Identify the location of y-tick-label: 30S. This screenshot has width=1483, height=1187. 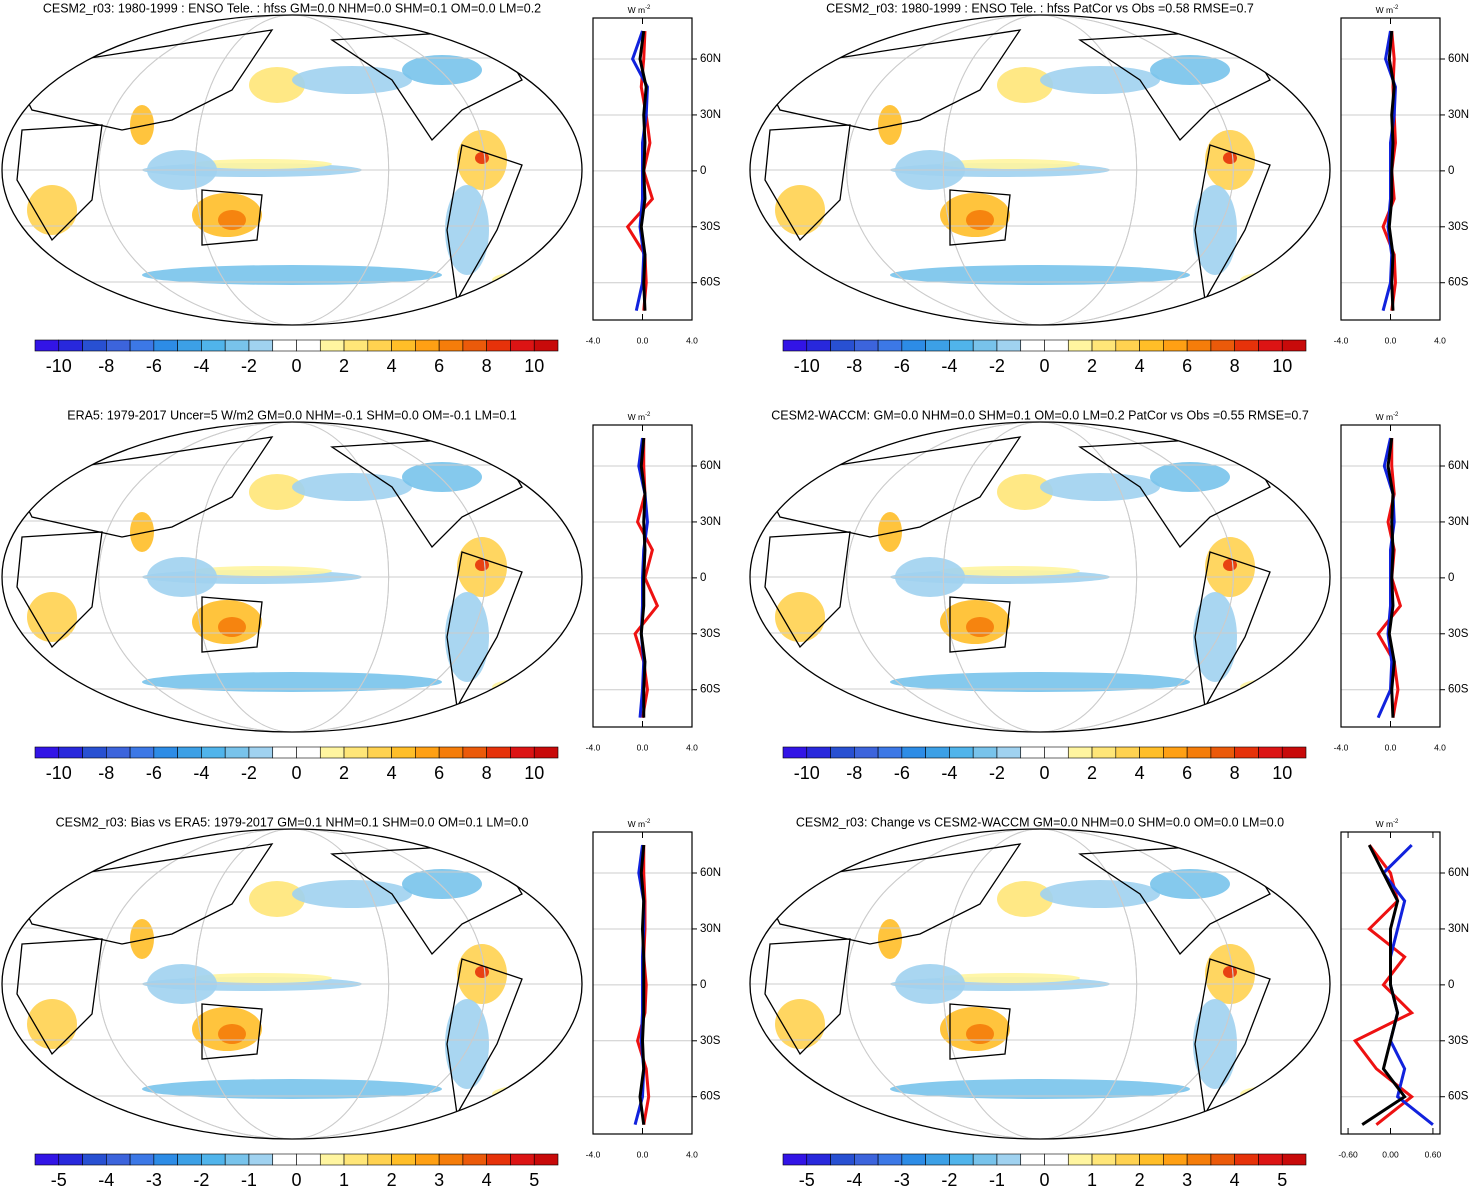
(710, 1041).